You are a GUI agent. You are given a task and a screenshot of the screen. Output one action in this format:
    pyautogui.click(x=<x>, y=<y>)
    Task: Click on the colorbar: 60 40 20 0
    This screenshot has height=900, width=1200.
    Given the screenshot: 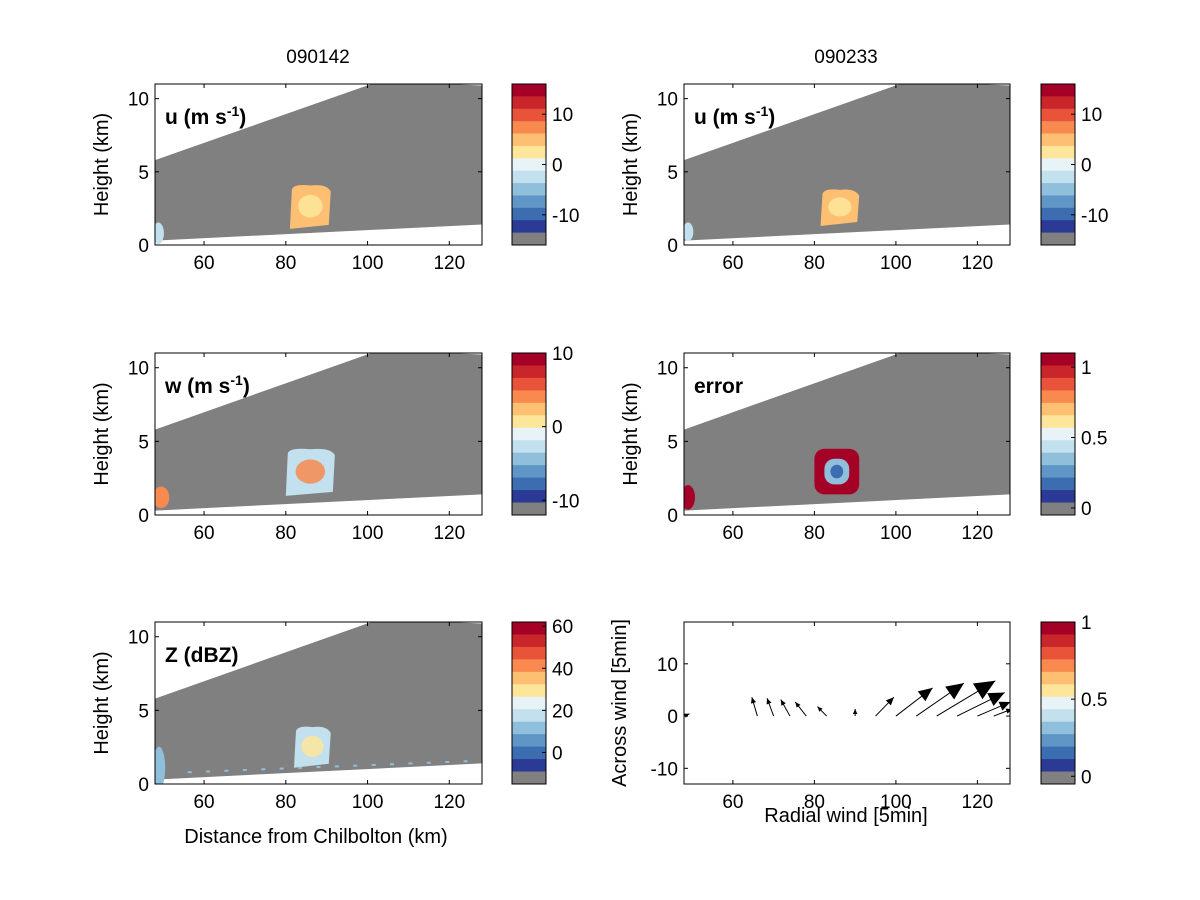 What is the action you would take?
    pyautogui.click(x=542, y=701)
    